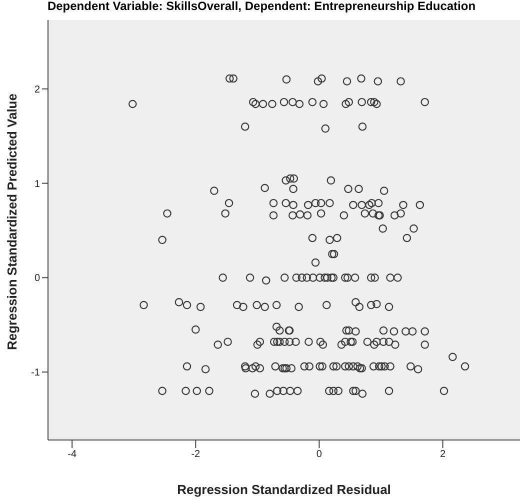 Image resolution: width=523 pixels, height=504 pixels. I want to click on y-tick-label: 0, so click(37, 278).